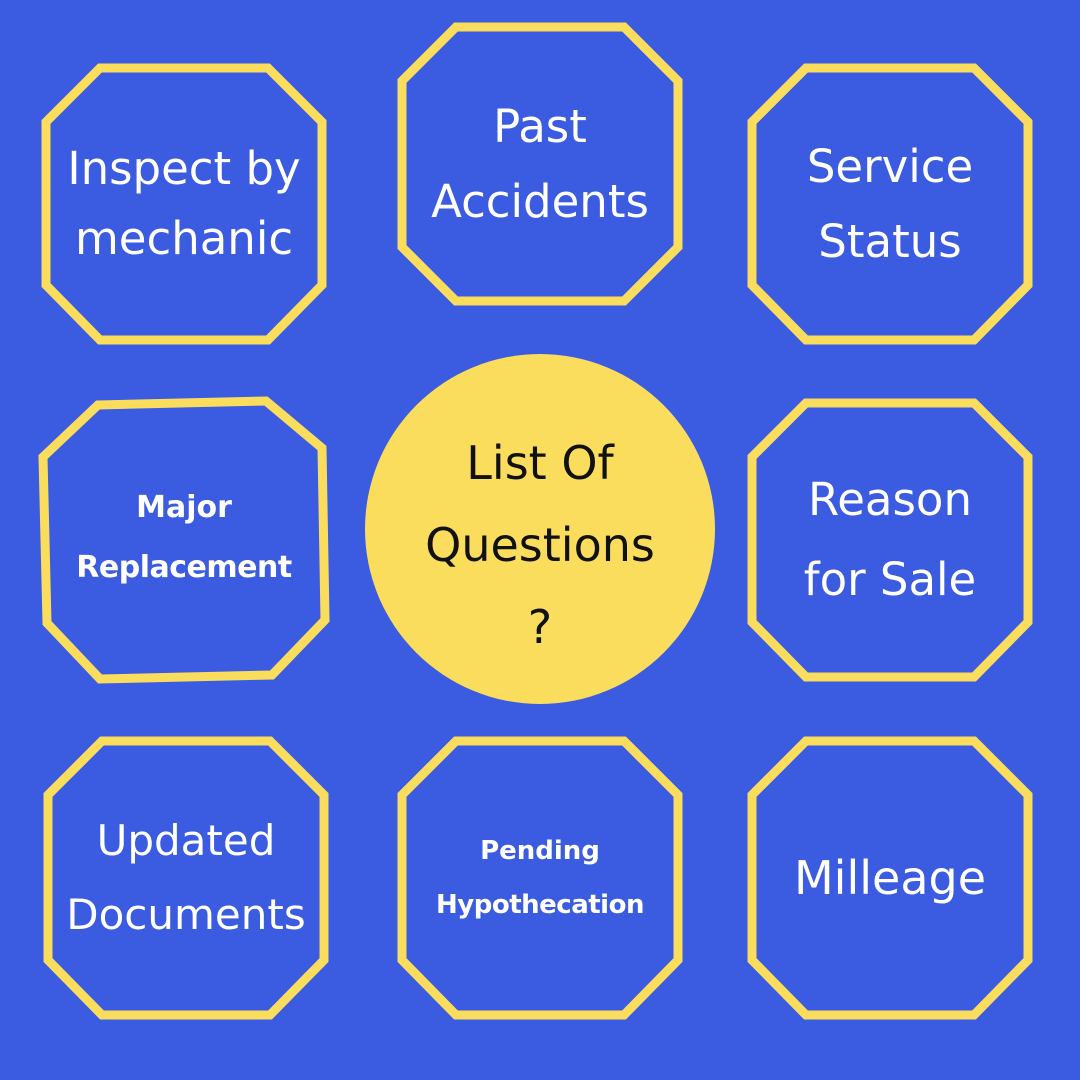 The height and width of the screenshot is (1080, 1080). I want to click on octagon-past-accidents, so click(540, 164).